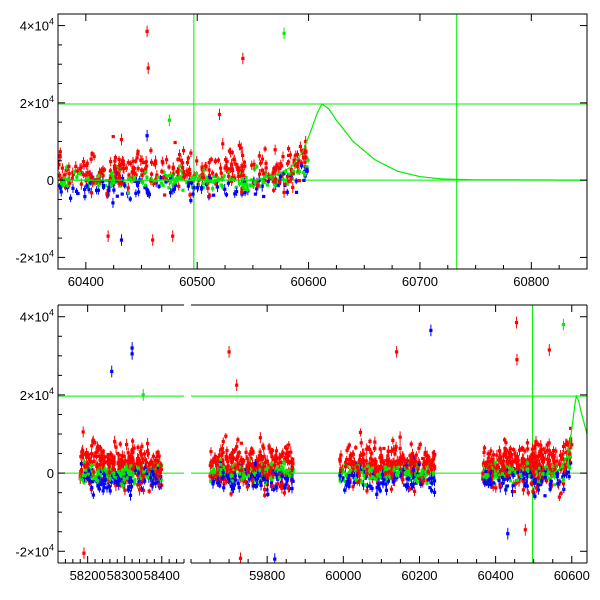 This screenshot has height=600, width=600. What do you see at coordinates (267, 575) in the screenshot?
I see `bottom-xtick-label: 59800` at bounding box center [267, 575].